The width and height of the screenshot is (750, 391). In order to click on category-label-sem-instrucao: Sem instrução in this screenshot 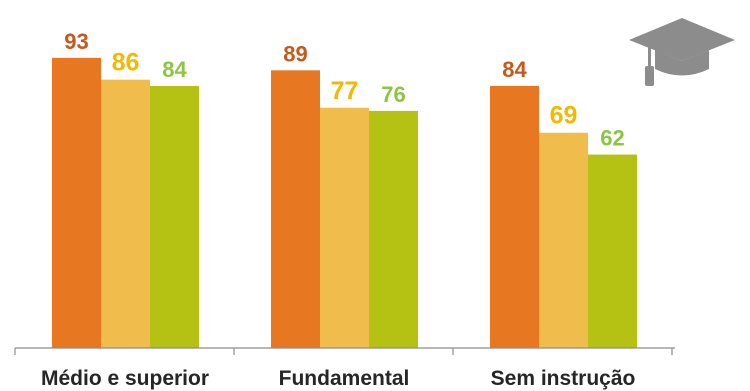, I will do `click(563, 378)`.